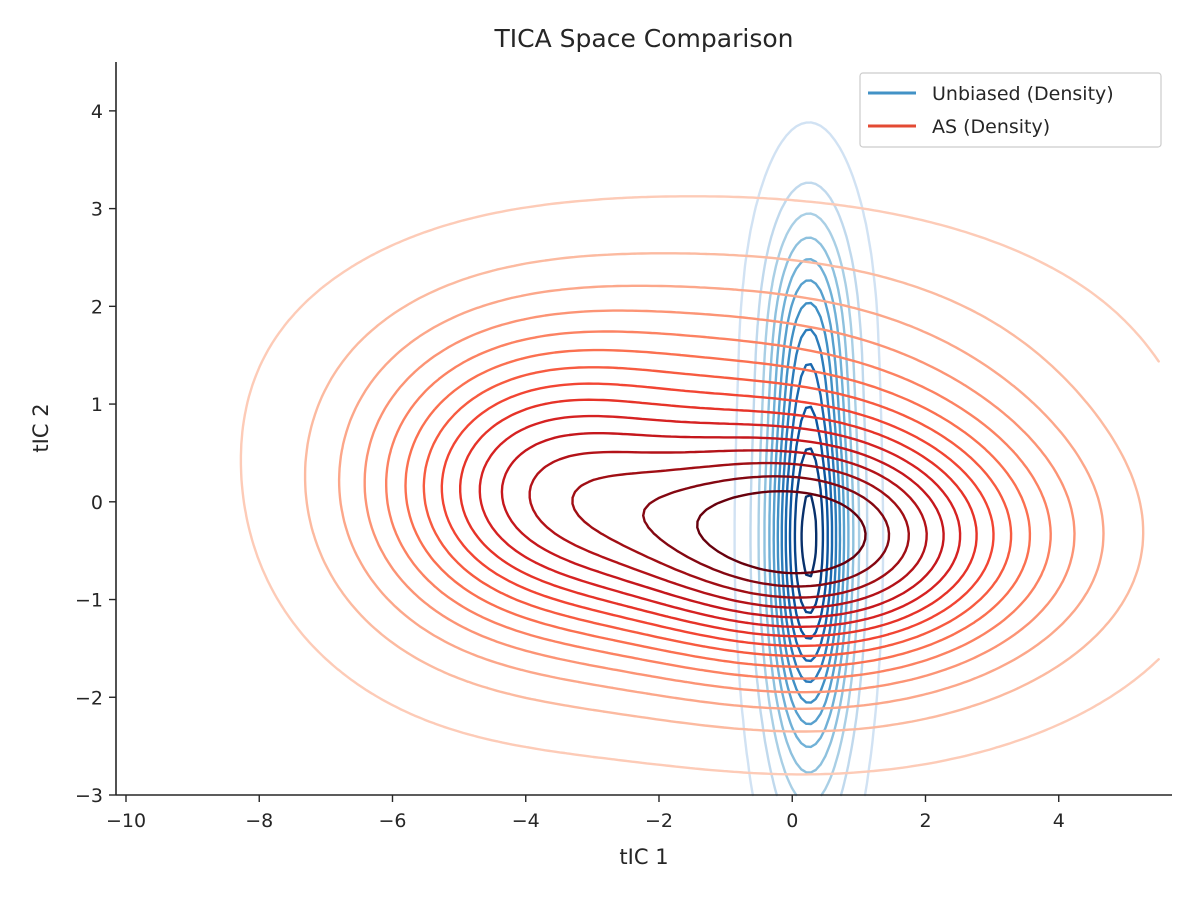 The height and width of the screenshot is (901, 1200). Describe the element at coordinates (259, 821) in the screenshot. I see `x-tick-label: −8` at that location.